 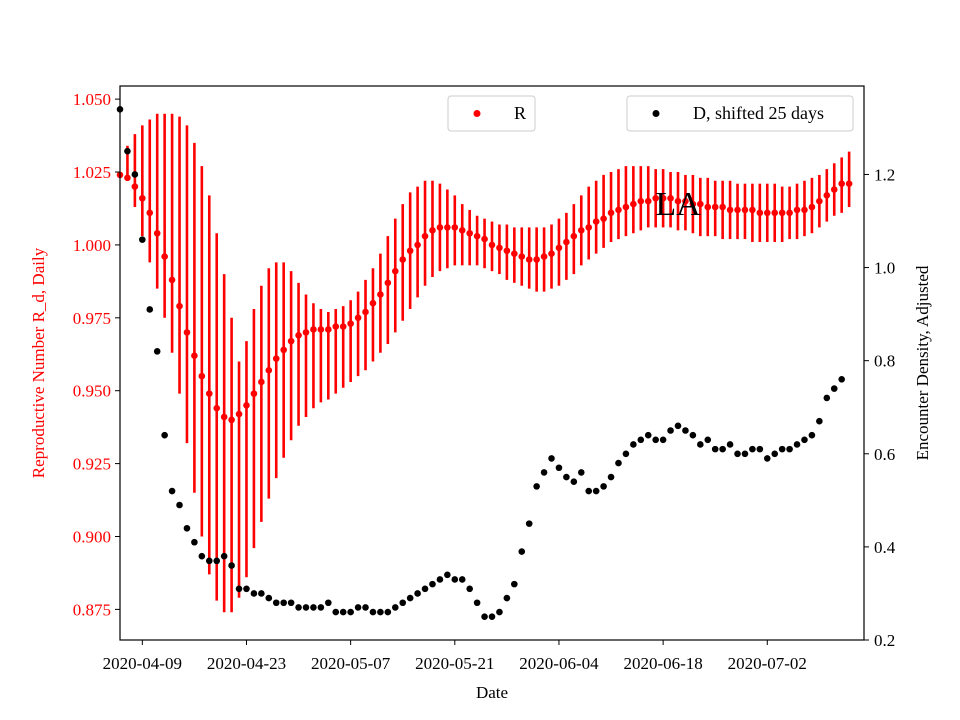 What do you see at coordinates (520, 113) in the screenshot?
I see `legend-r-label: R` at bounding box center [520, 113].